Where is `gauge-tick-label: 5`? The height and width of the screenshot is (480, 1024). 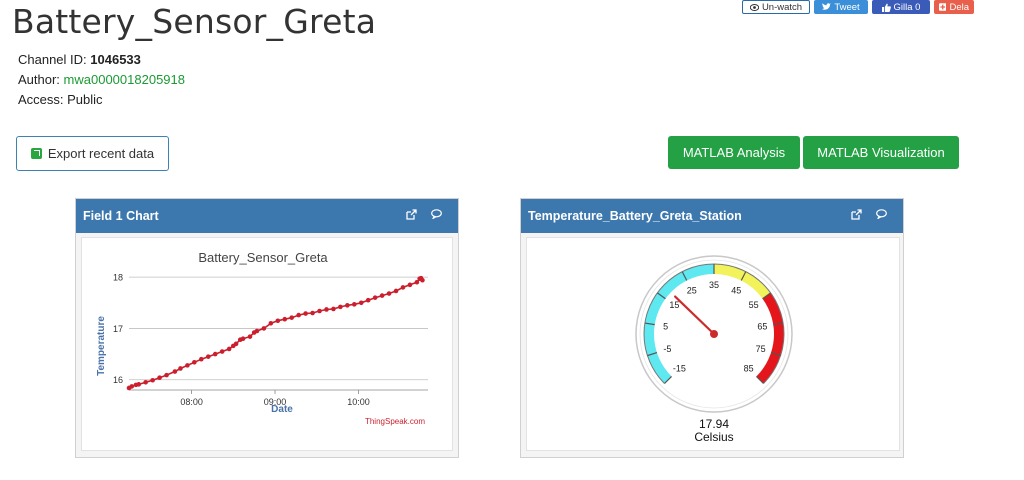
gauge-tick-label: 5 is located at coordinates (665, 326).